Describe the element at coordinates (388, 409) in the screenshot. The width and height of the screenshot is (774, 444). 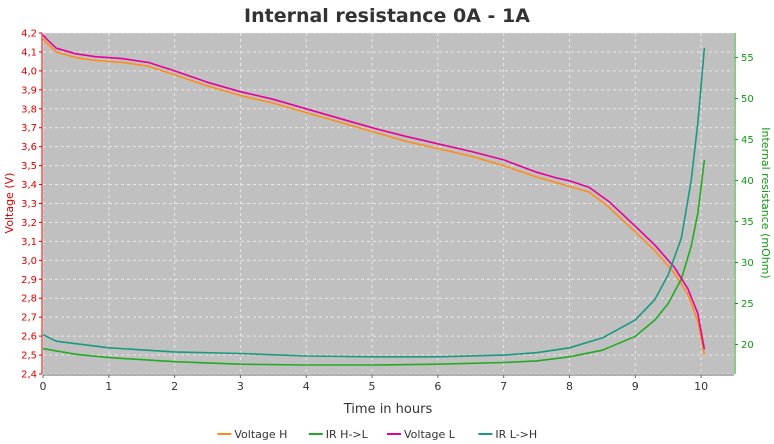
I see `x-axis-label: Time in hours` at that location.